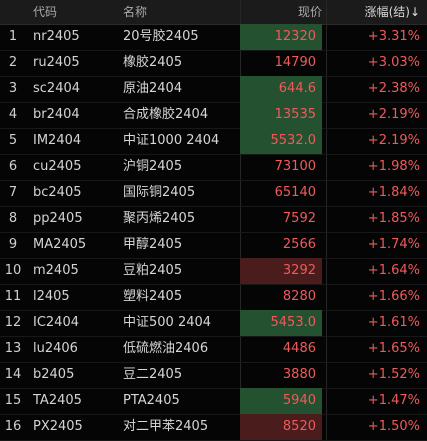 The image size is (427, 441). I want to click on table-row: 15 TA2405 PTA2405 5940 +1.47%, so click(213, 401).